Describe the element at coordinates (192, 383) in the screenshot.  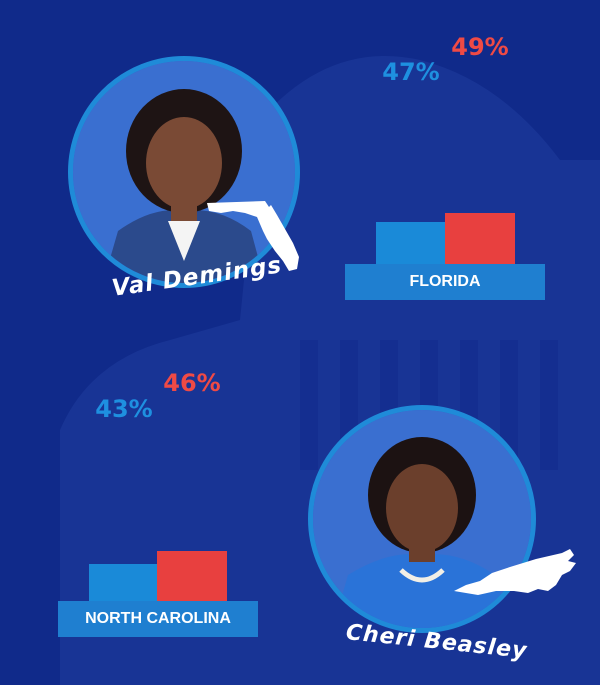
I see `north-carolina-rep-label: 46%` at that location.